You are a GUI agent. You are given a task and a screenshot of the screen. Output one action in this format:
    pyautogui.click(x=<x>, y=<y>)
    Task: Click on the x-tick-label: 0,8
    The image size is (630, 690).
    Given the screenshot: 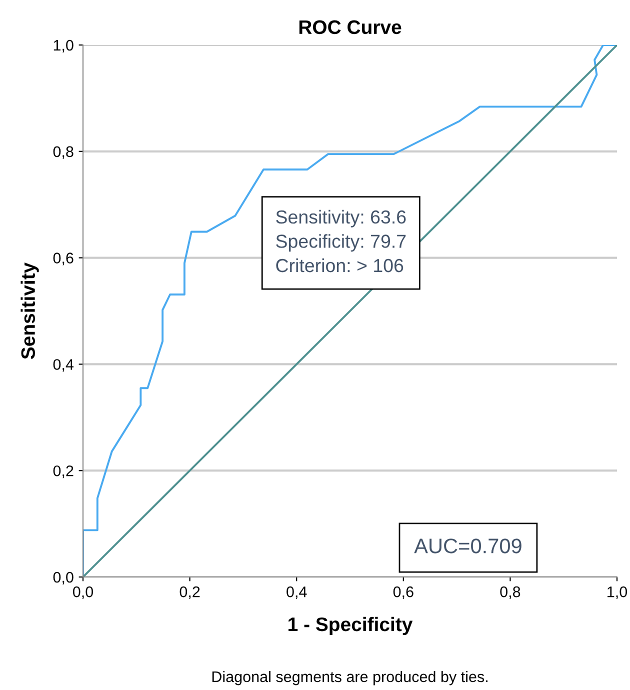 What is the action you would take?
    pyautogui.click(x=510, y=593)
    